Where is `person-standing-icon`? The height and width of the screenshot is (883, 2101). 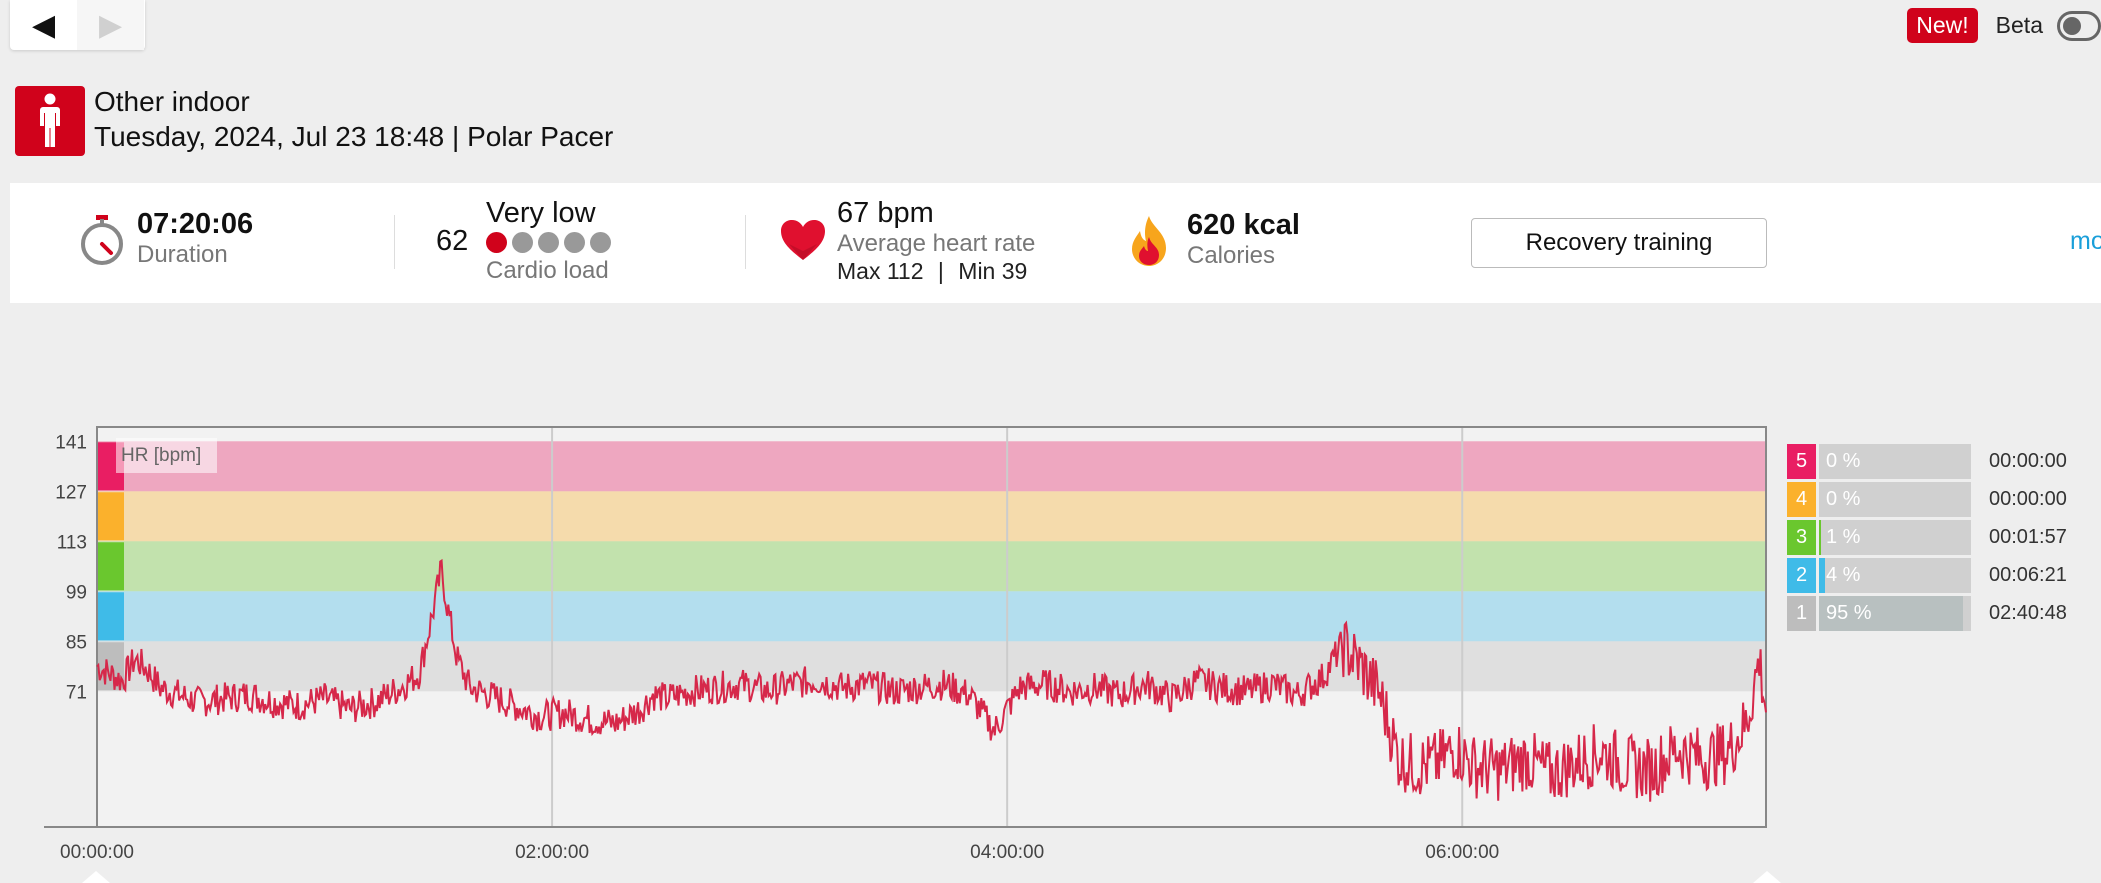 person-standing-icon is located at coordinates (50, 121).